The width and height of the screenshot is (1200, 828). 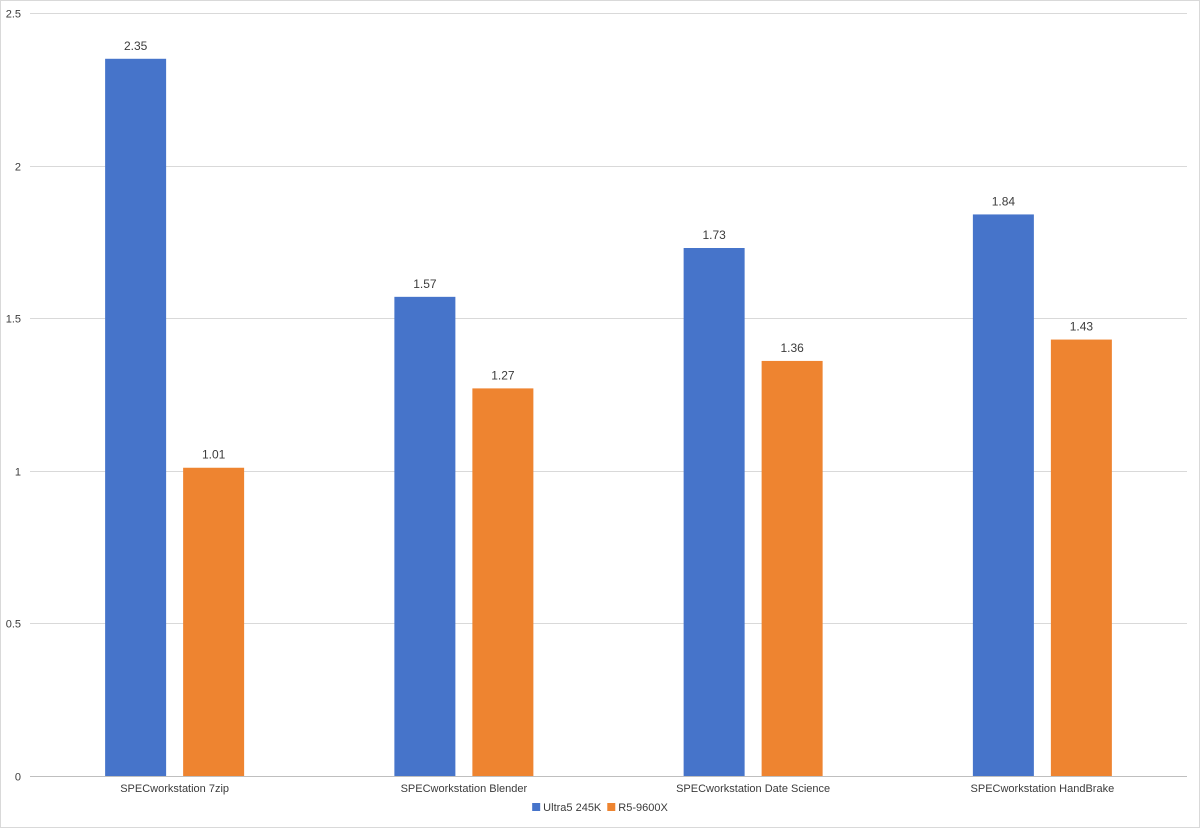 I want to click on legend-item: R5-9600X, so click(x=637, y=808).